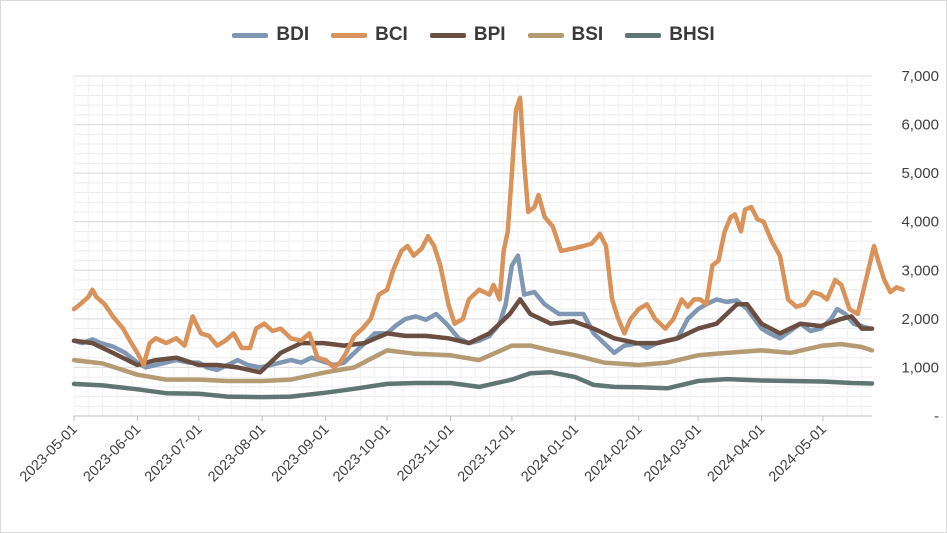  What do you see at coordinates (362, 454) in the screenshot?
I see `x-tick-label: 2023-10-01` at bounding box center [362, 454].